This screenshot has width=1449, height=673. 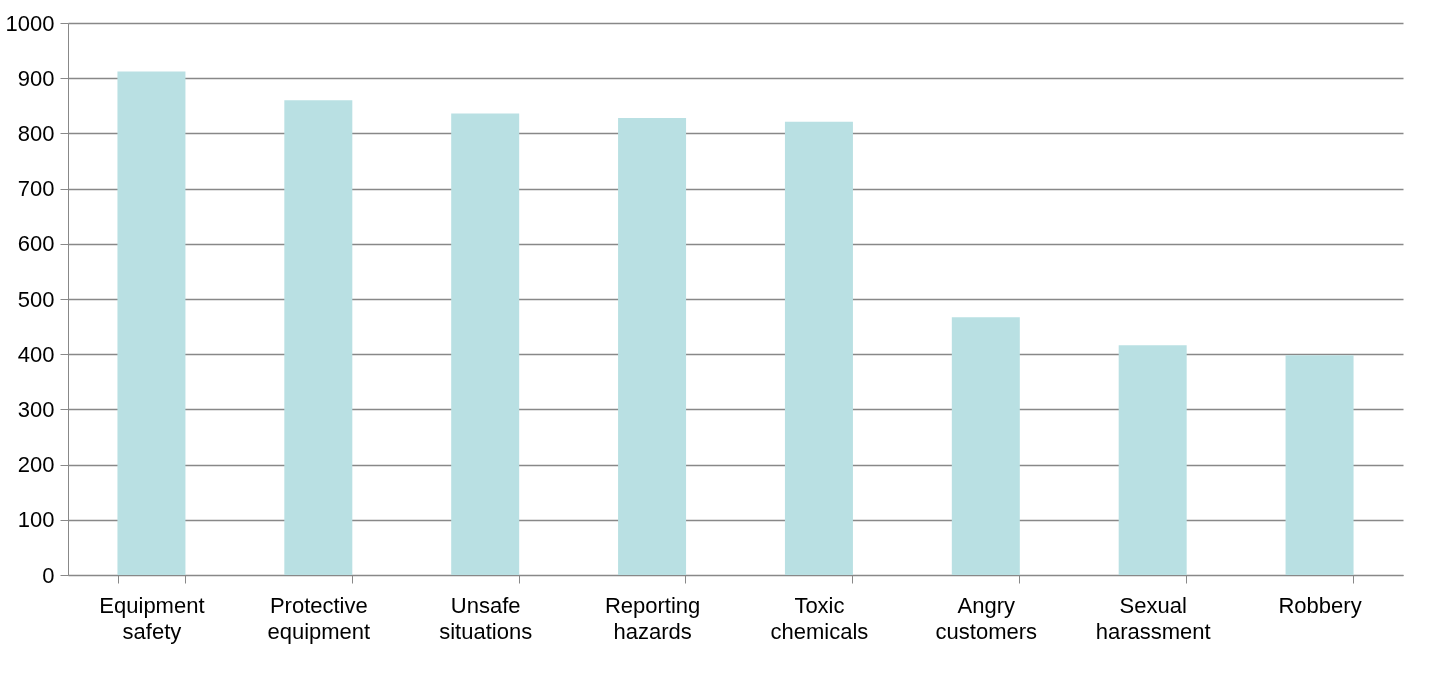 I want to click on x-tick-label: Protective equipment, so click(x=319, y=618).